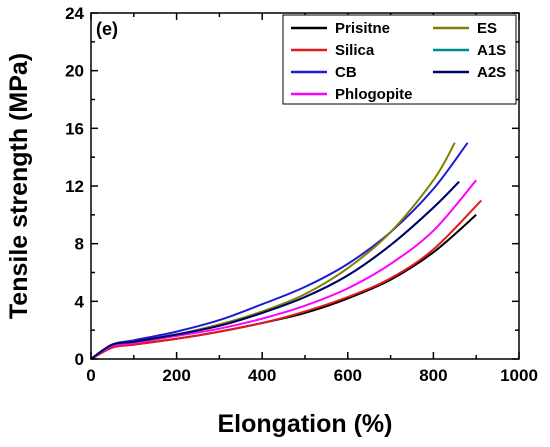  Describe the element at coordinates (433, 375) in the screenshot. I see `x-tick-label: 800` at that location.